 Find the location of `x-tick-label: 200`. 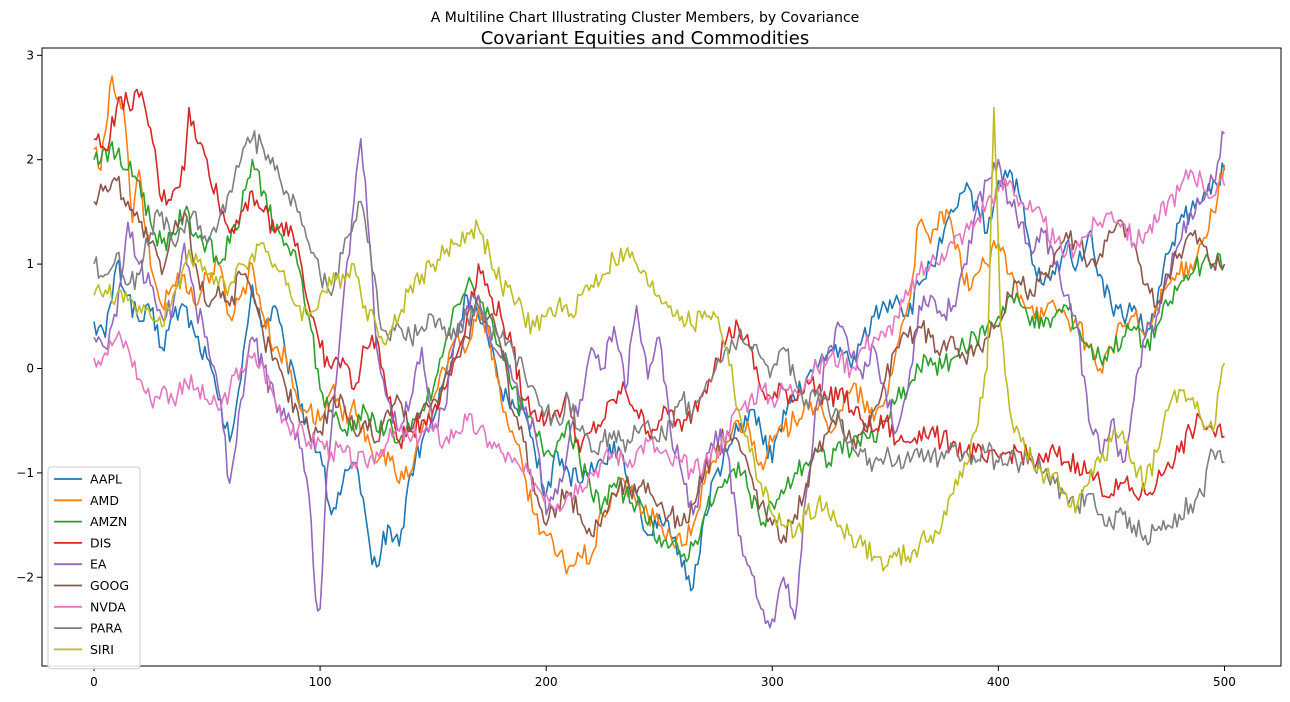

x-tick-label: 200 is located at coordinates (546, 682).